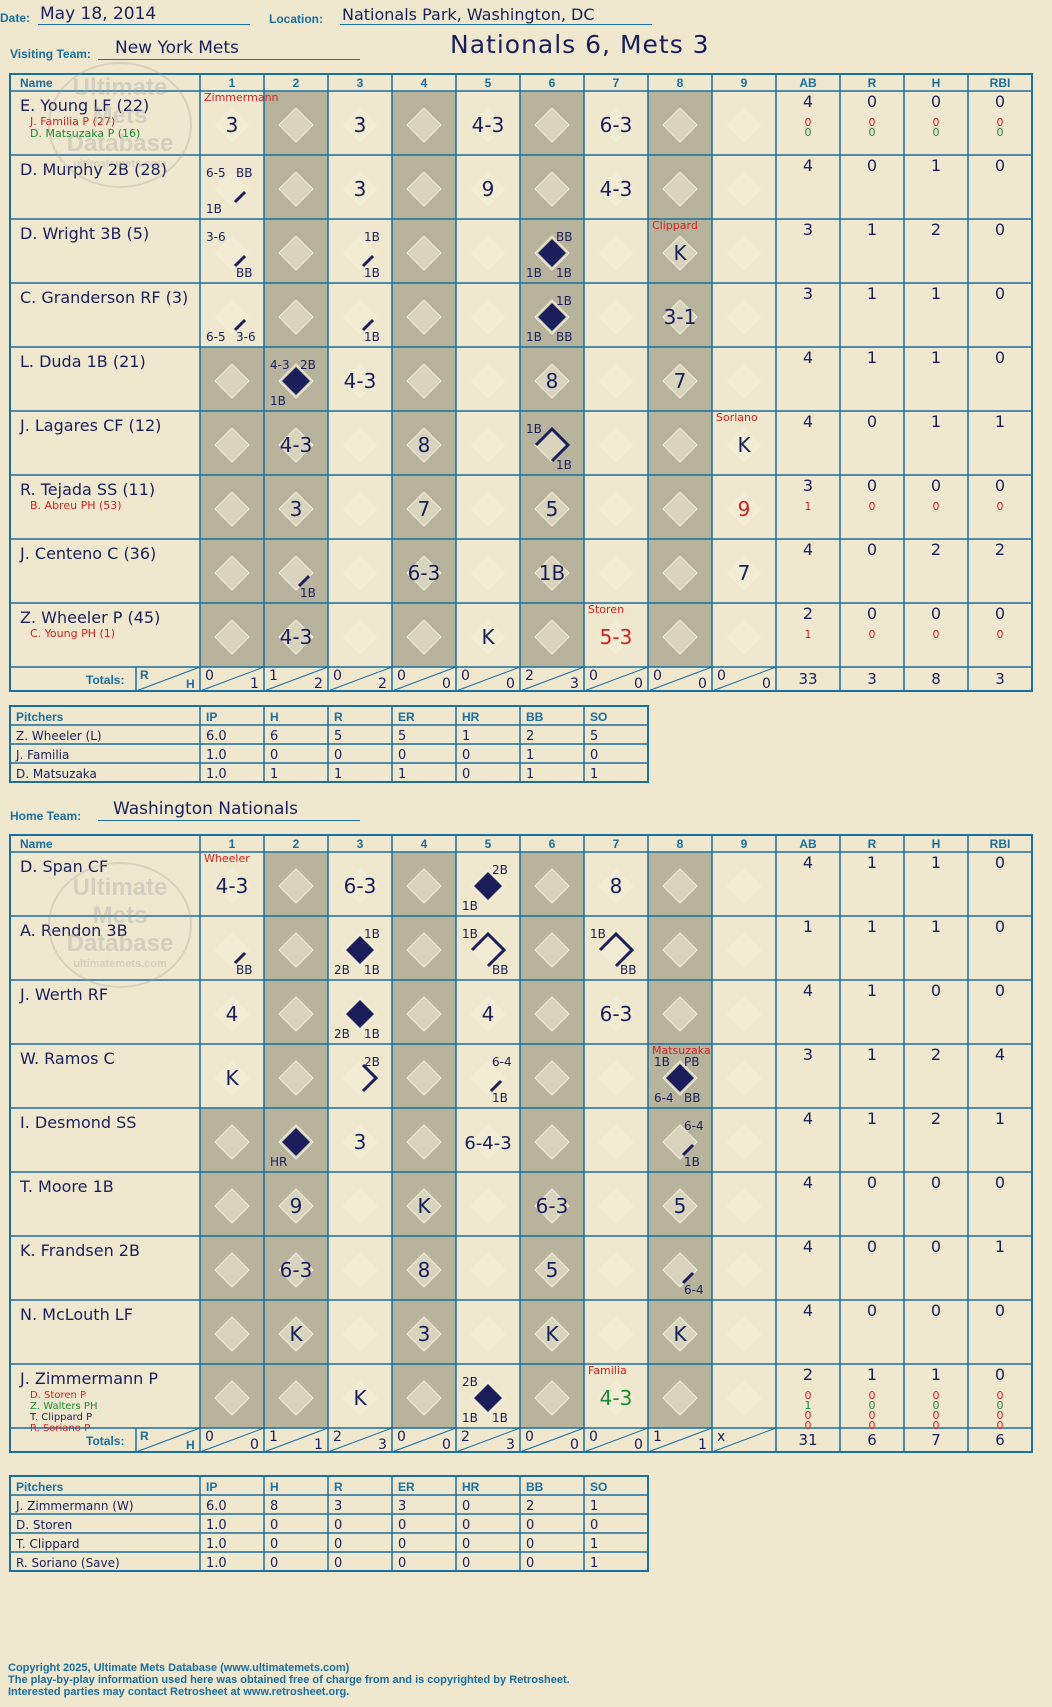 This screenshot has width=1052, height=1707. Describe the element at coordinates (468, 14) in the screenshot. I see `game-location: Nationals Park, Washington, DC` at that location.